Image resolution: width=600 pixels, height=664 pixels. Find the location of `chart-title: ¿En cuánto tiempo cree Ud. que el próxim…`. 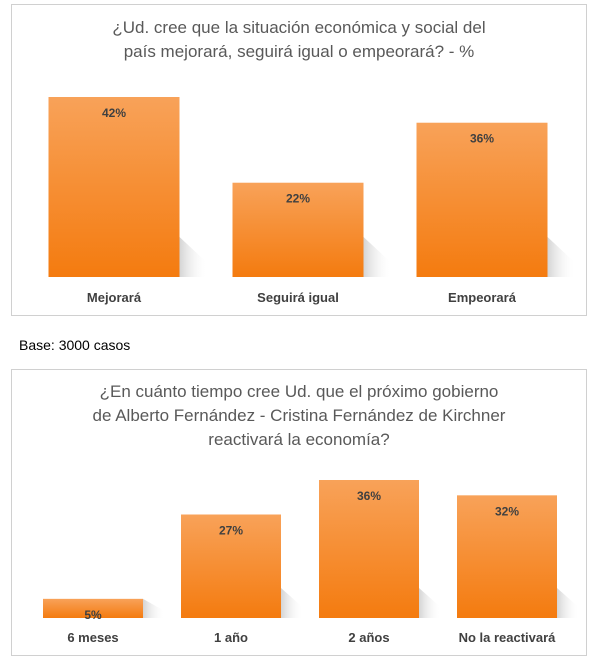

chart-title: ¿En cuánto tiempo cree Ud. que el próxim… is located at coordinates (299, 416).